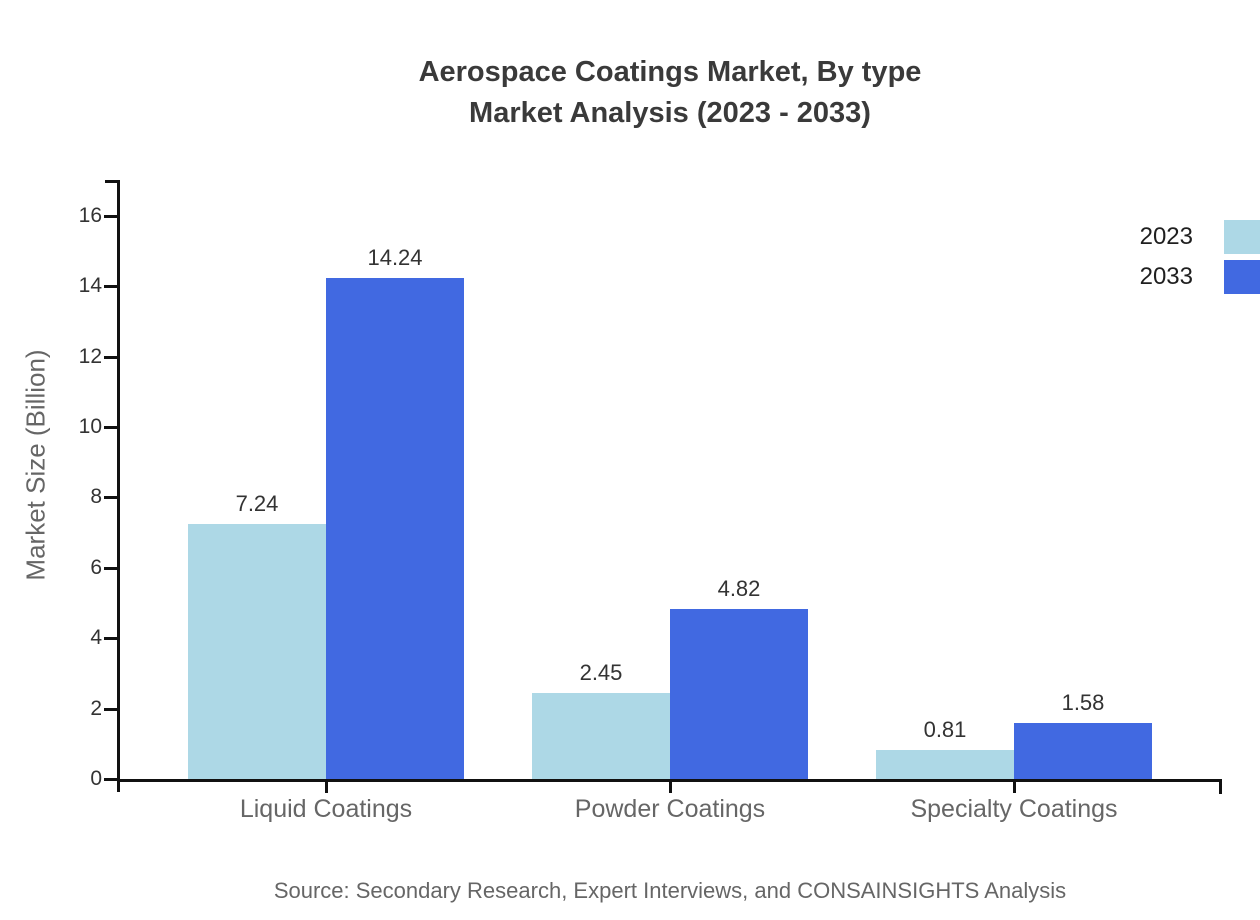 This screenshot has height=920, width=1260. Describe the element at coordinates (96, 708) in the screenshot. I see `y-tick-label: 2` at that location.